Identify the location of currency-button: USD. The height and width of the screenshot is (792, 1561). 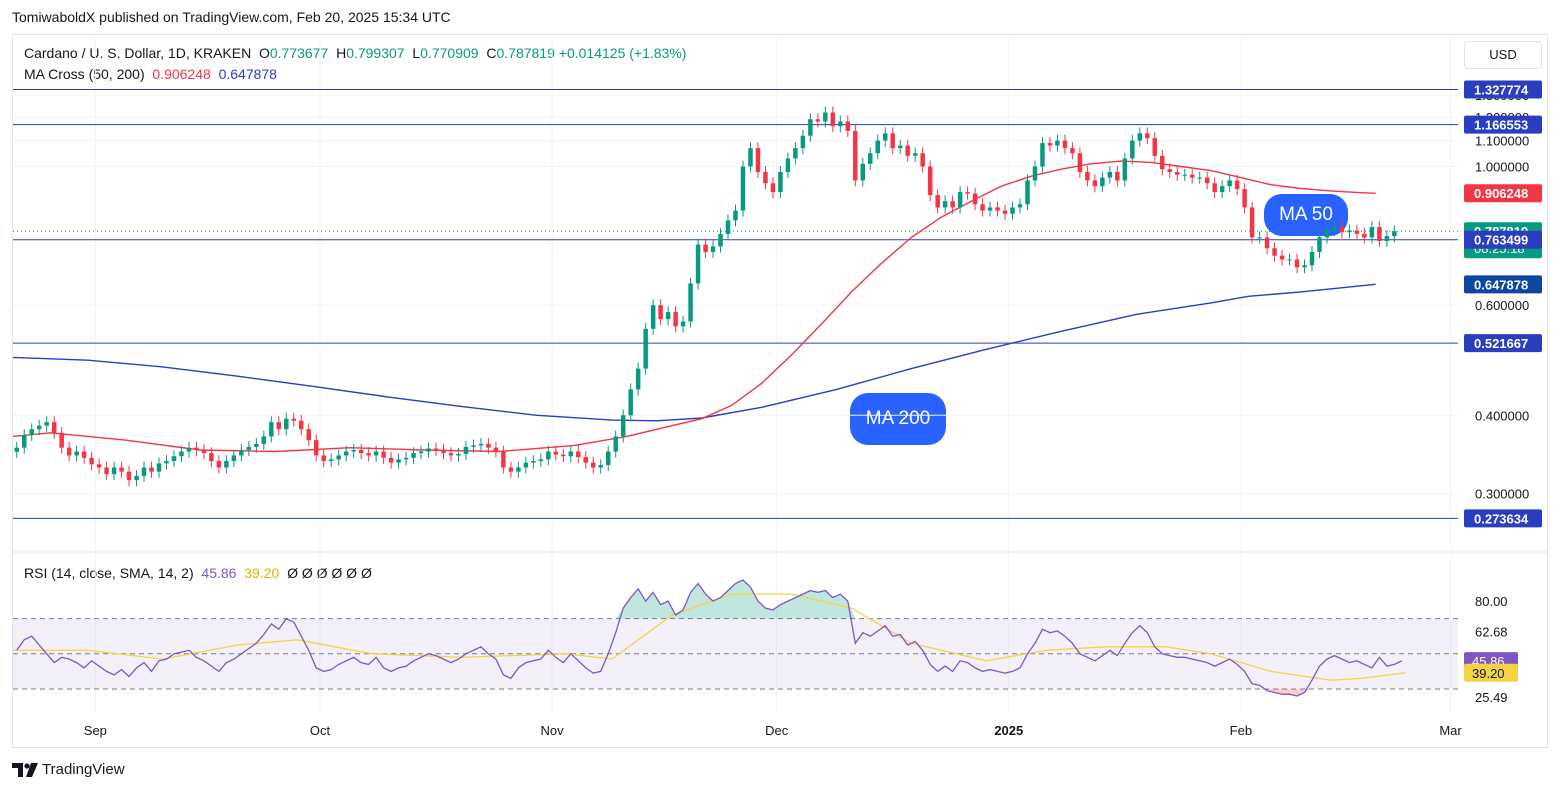
(1503, 55).